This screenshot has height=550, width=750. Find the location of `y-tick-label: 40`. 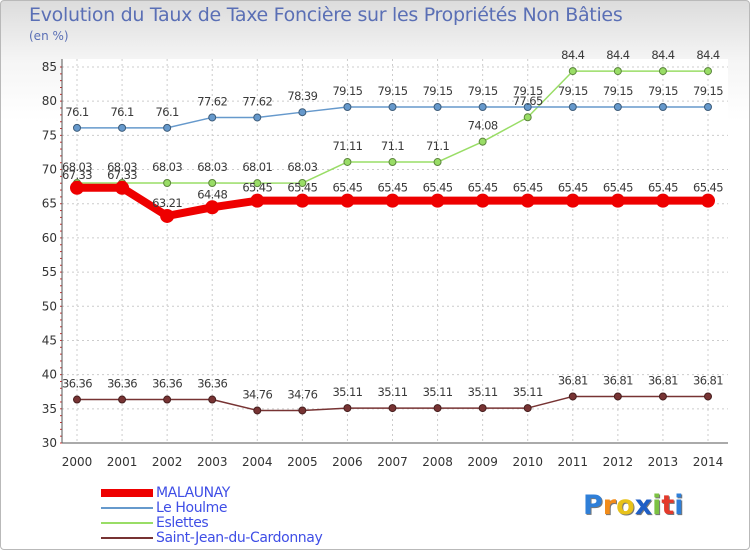

y-tick-label: 40 is located at coordinates (49, 375).